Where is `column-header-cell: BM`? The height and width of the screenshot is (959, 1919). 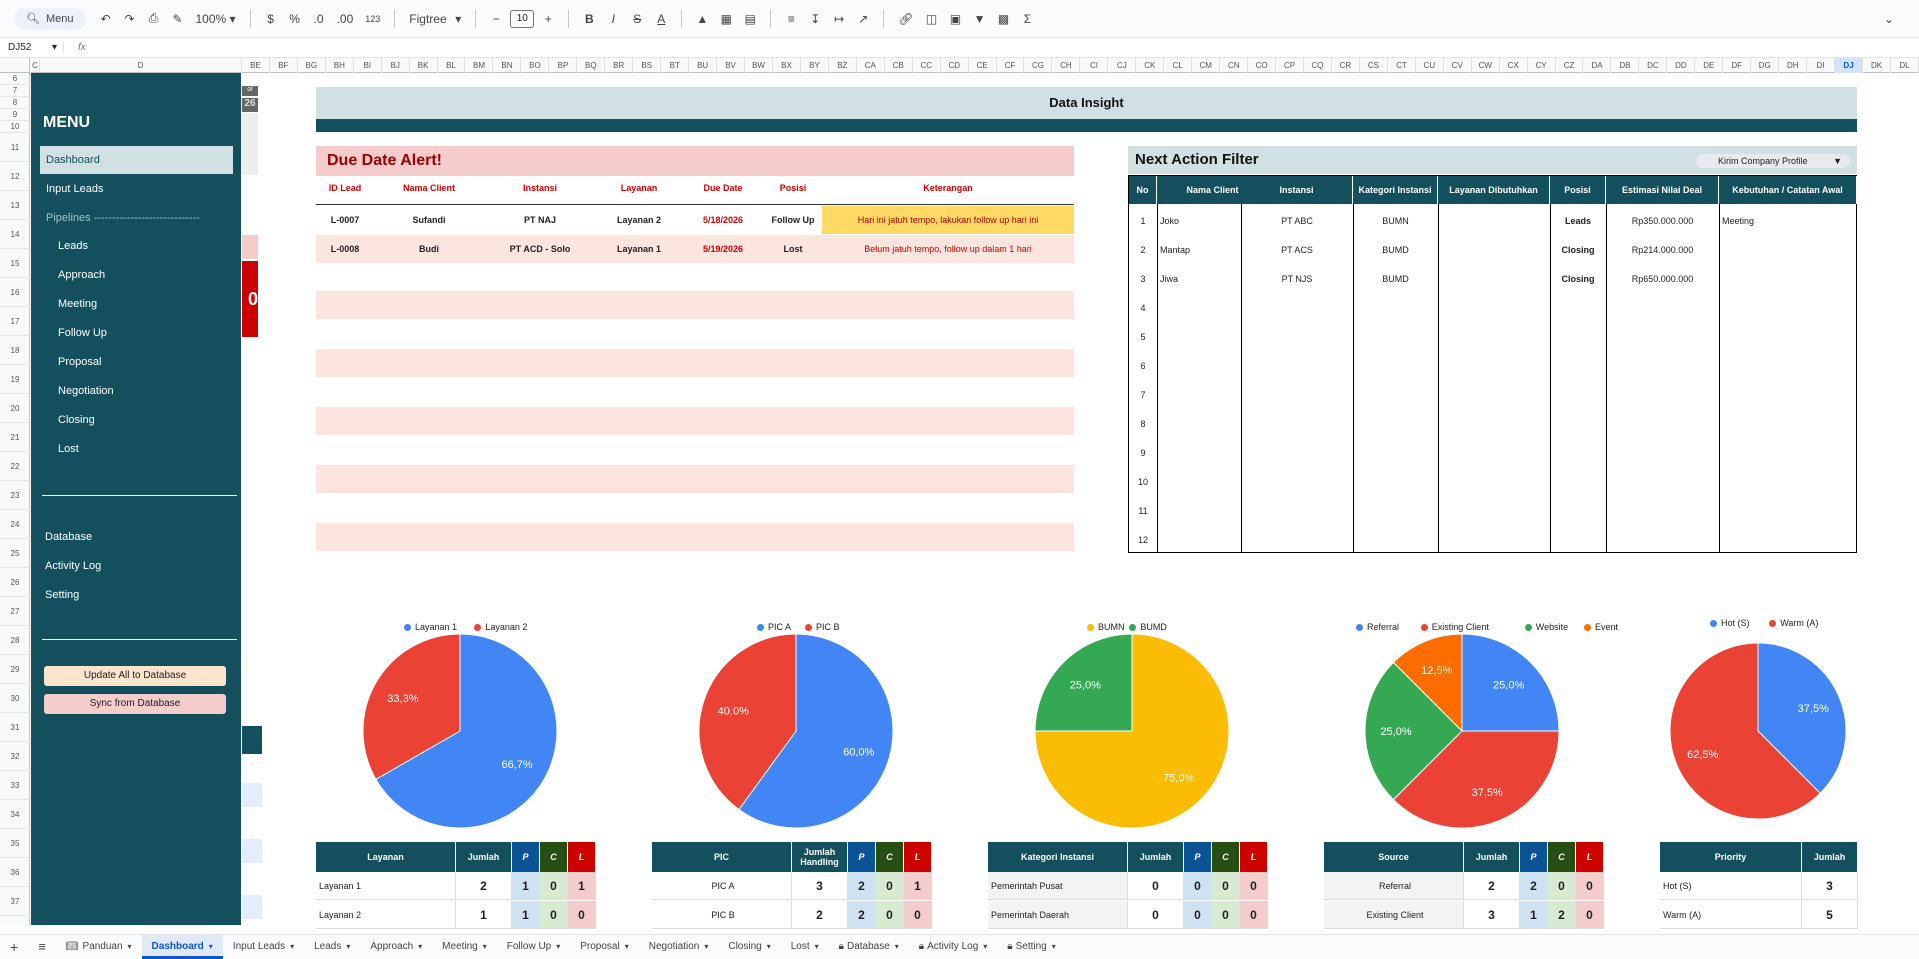 column-header-cell: BM is located at coordinates (480, 65).